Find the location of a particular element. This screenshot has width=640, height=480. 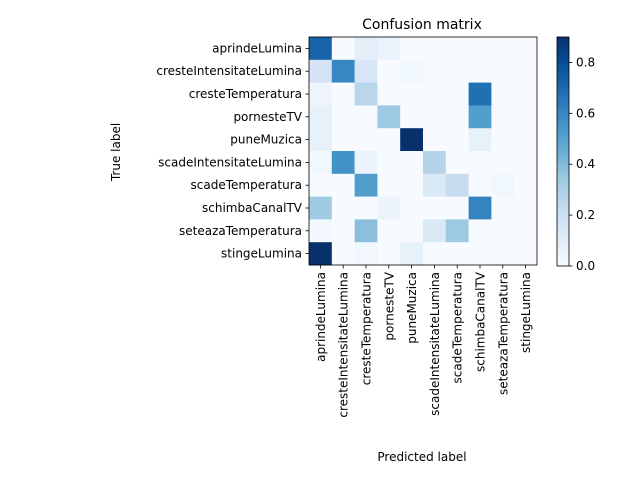

y-tick-label: schimbaCanalTV is located at coordinates (252, 208).